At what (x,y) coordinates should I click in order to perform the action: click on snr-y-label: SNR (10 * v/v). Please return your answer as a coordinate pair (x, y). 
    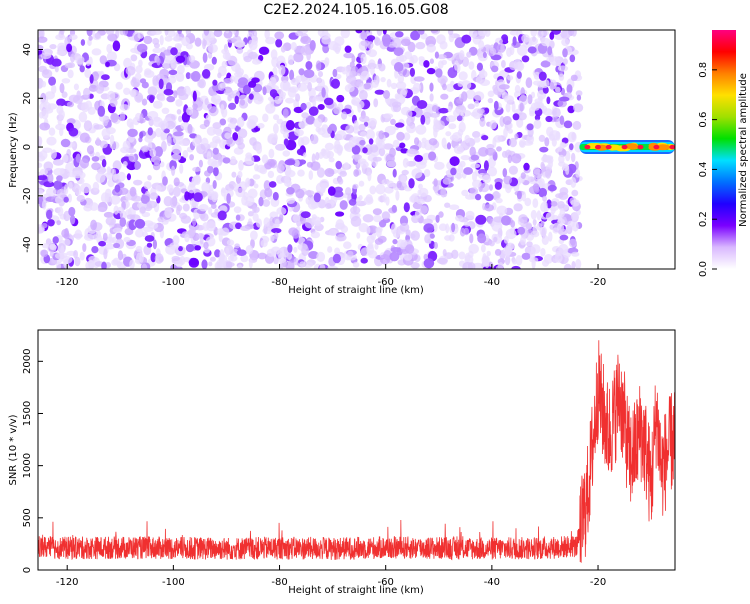
    Looking at the image, I should click on (13, 449).